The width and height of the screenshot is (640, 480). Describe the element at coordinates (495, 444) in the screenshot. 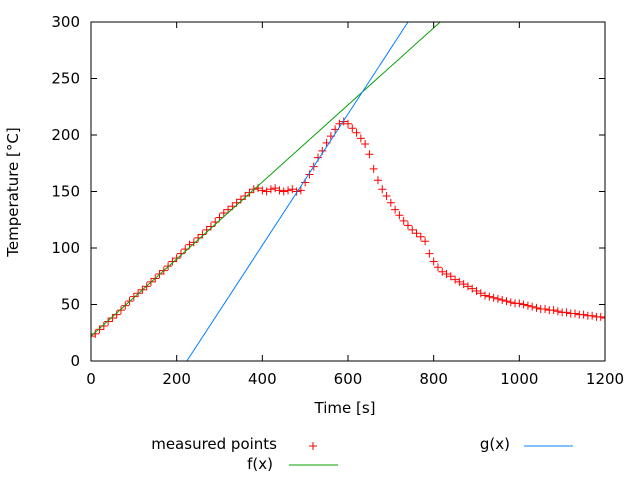

I see `legend-label-g: g(x)` at that location.